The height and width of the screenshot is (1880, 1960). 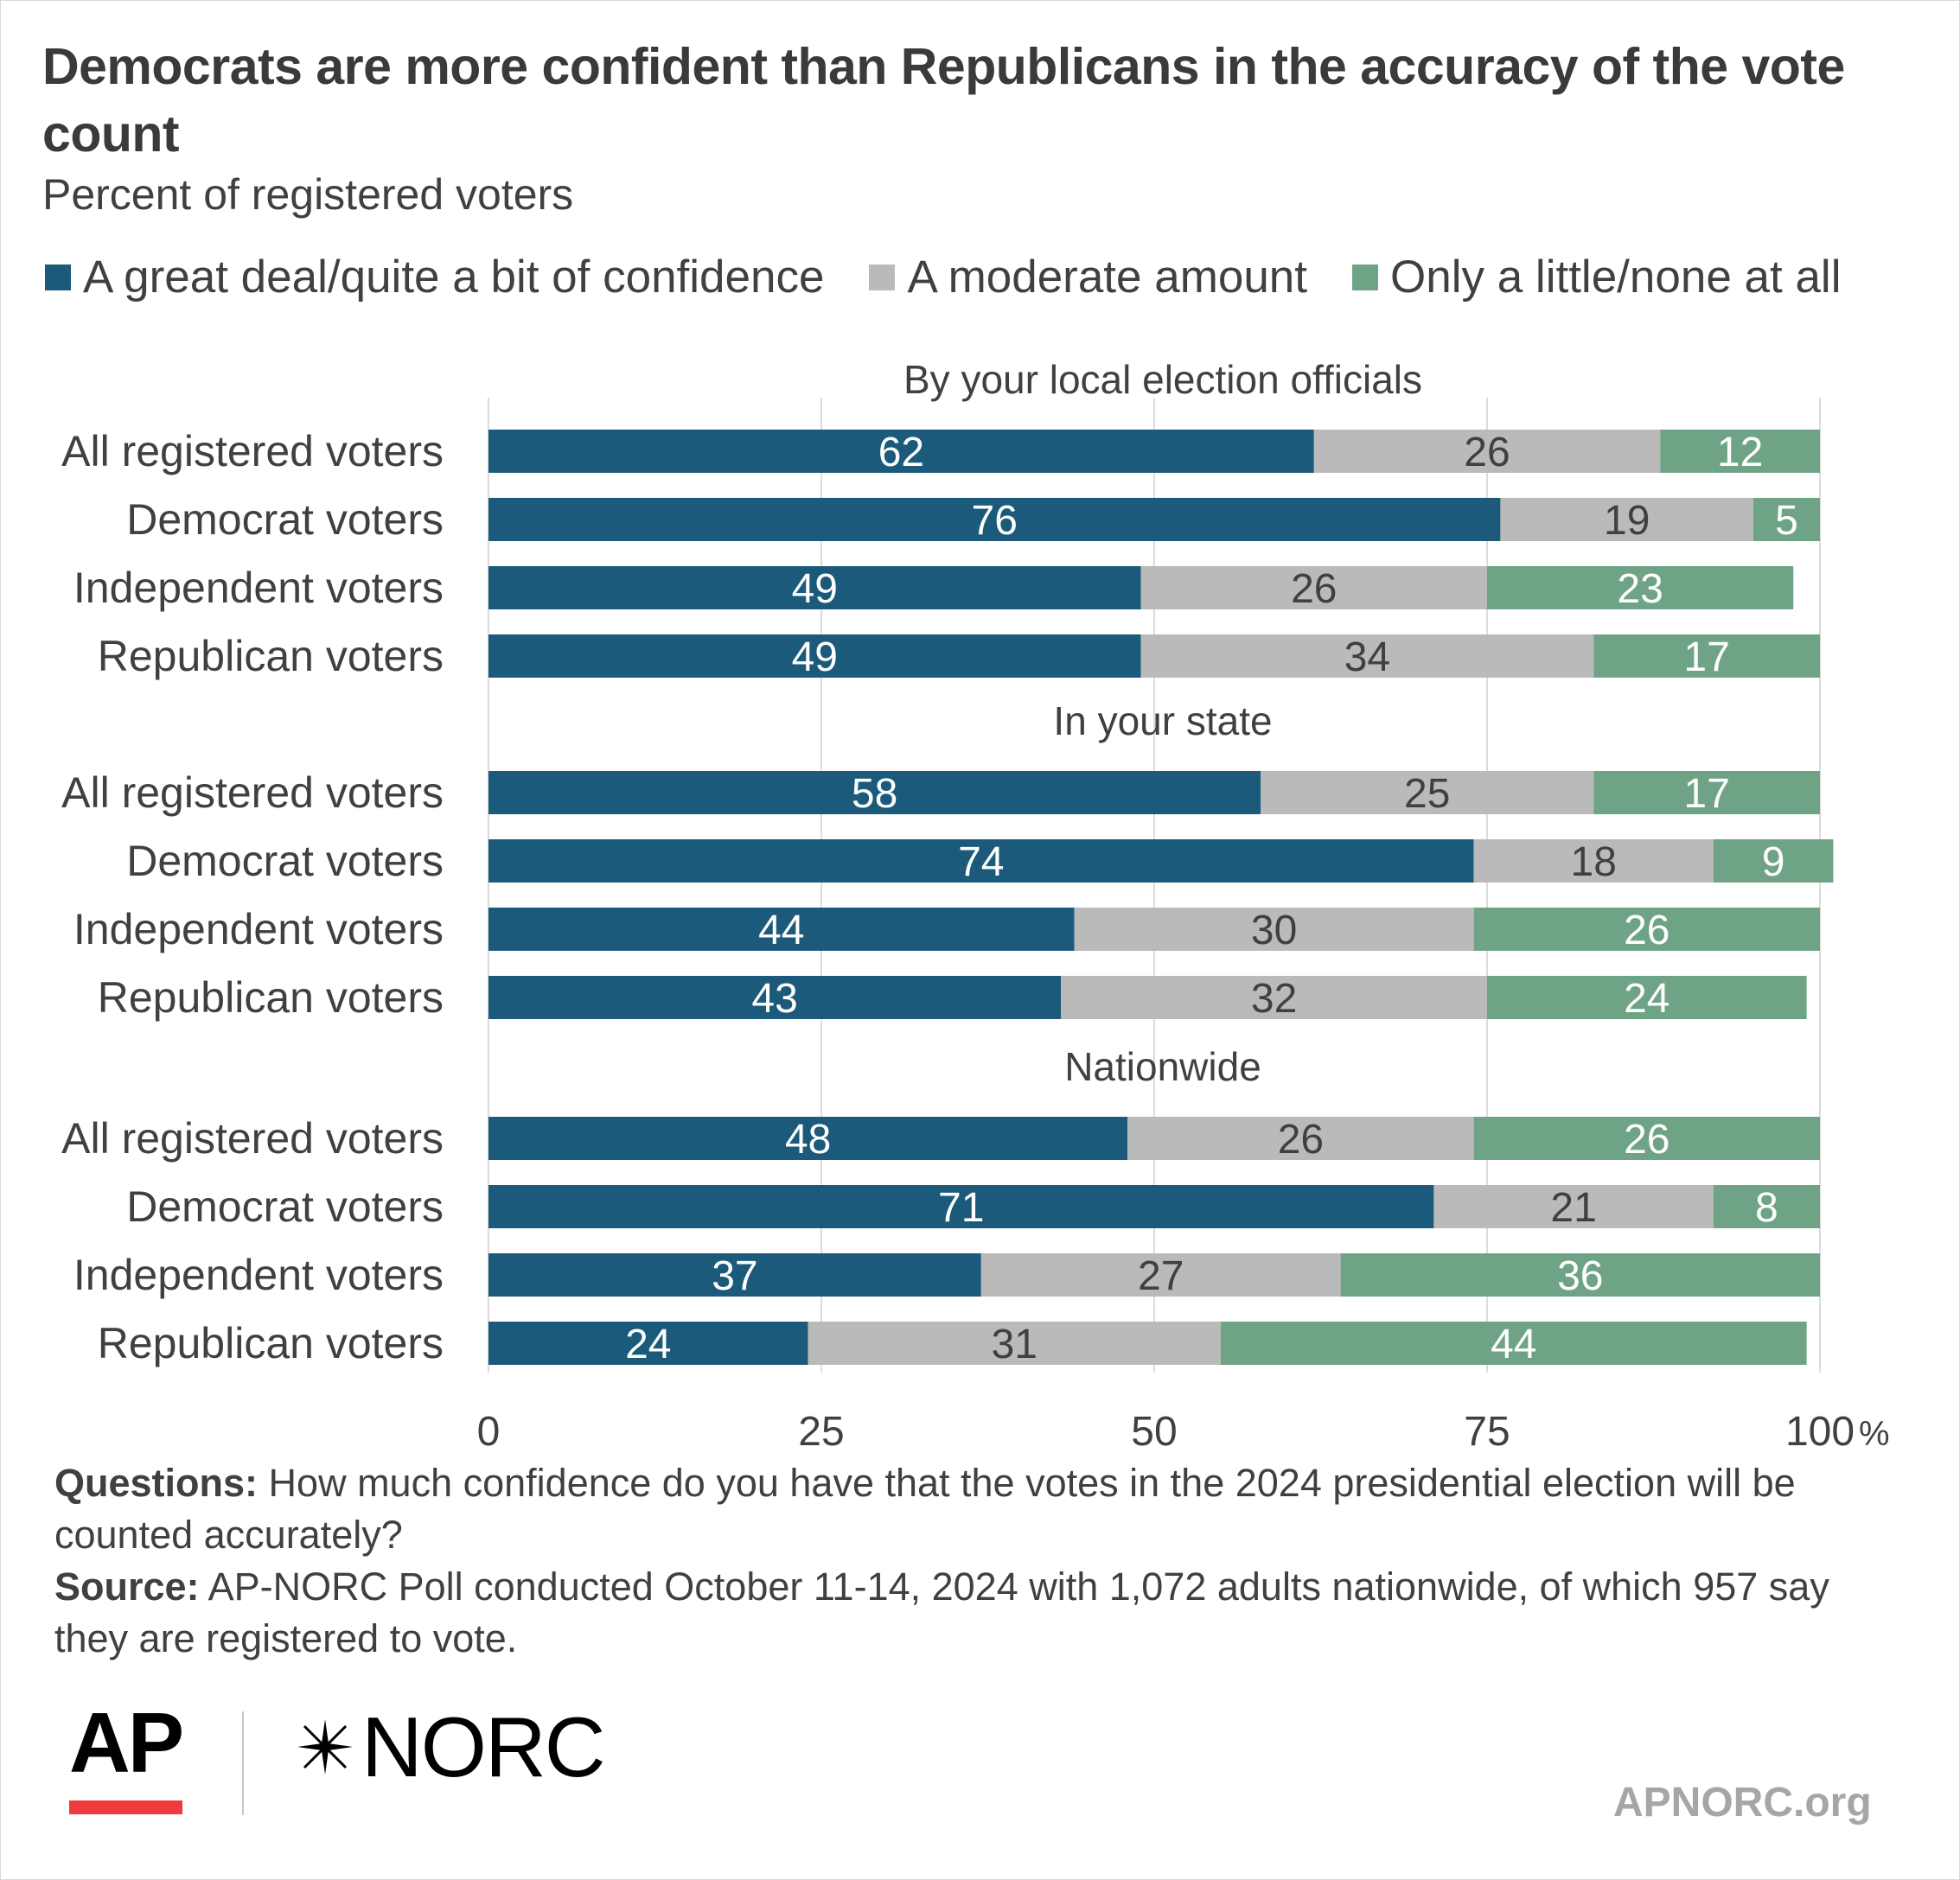 I want to click on data-label: 31, so click(x=1015, y=1344).